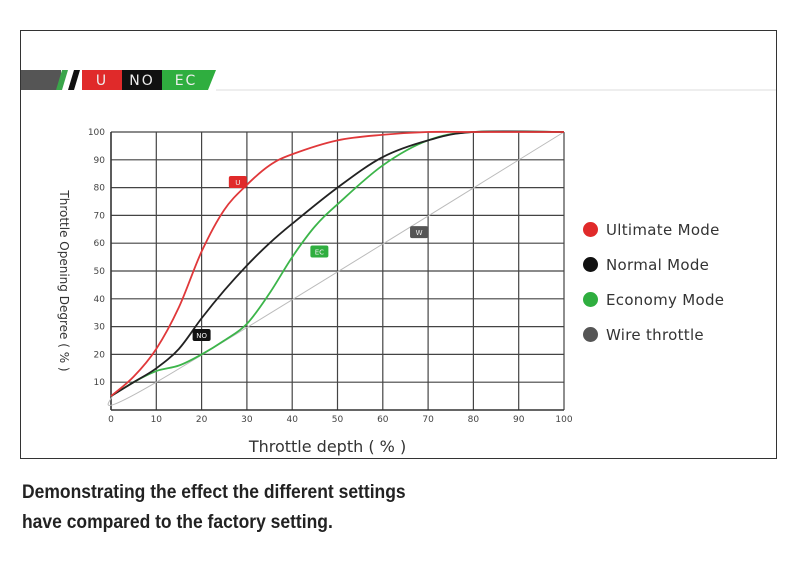  What do you see at coordinates (100, 161) in the screenshot?
I see `y-tick-label: 90` at bounding box center [100, 161].